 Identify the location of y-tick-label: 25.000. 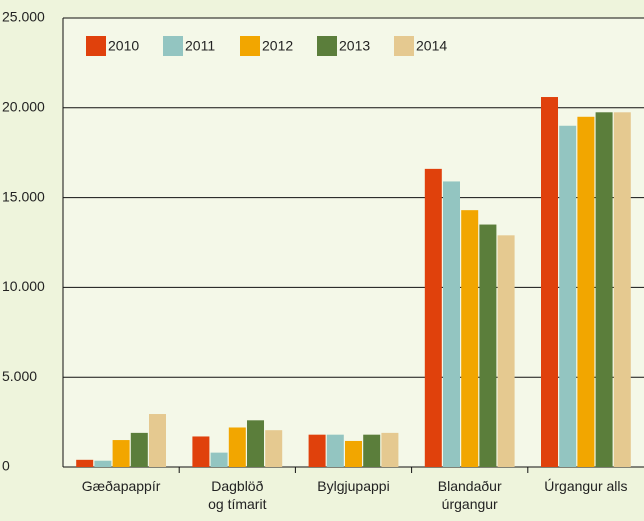
(23, 17).